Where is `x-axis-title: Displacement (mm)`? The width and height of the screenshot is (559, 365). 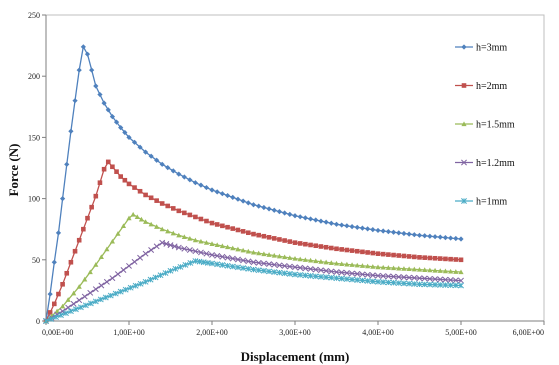
x-axis-title: Displacement (mm) is located at coordinates (295, 356).